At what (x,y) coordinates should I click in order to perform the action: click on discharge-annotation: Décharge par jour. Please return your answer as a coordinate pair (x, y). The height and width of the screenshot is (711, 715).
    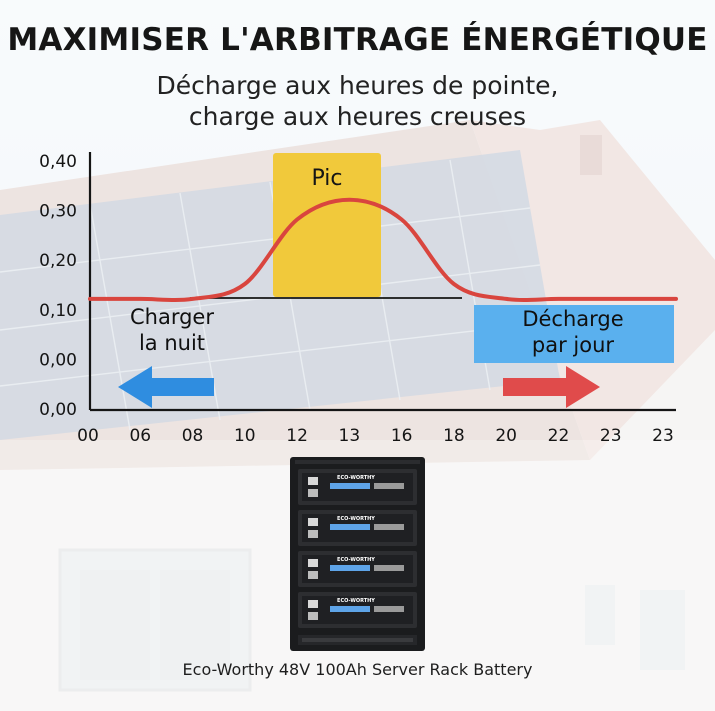
    Looking at the image, I should click on (573, 332).